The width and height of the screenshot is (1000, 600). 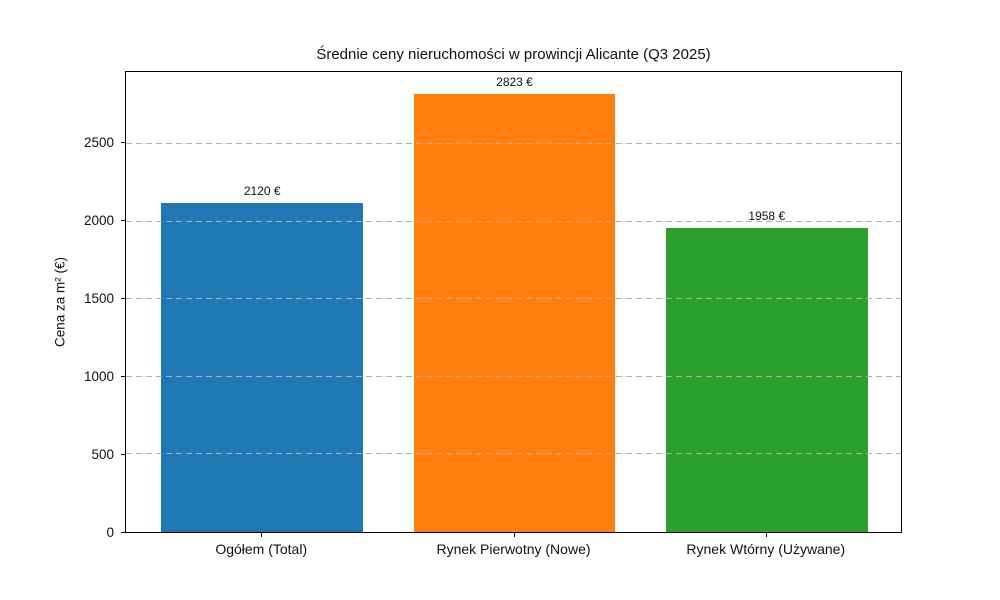 I want to click on y-tick-label-2000: 2000, so click(x=98, y=221).